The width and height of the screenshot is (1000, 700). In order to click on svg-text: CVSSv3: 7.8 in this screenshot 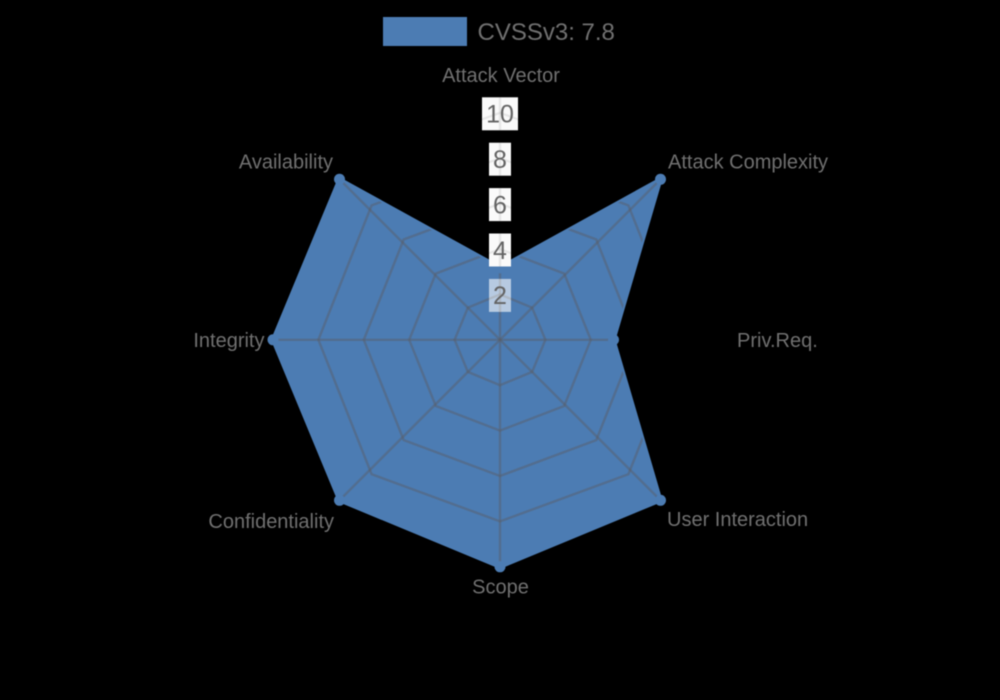, I will do `click(546, 32)`.